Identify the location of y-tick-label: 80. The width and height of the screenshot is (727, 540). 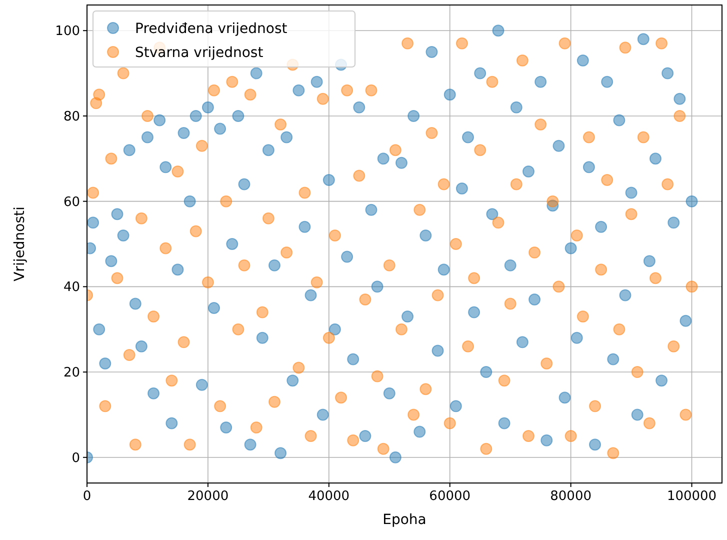
(71, 116).